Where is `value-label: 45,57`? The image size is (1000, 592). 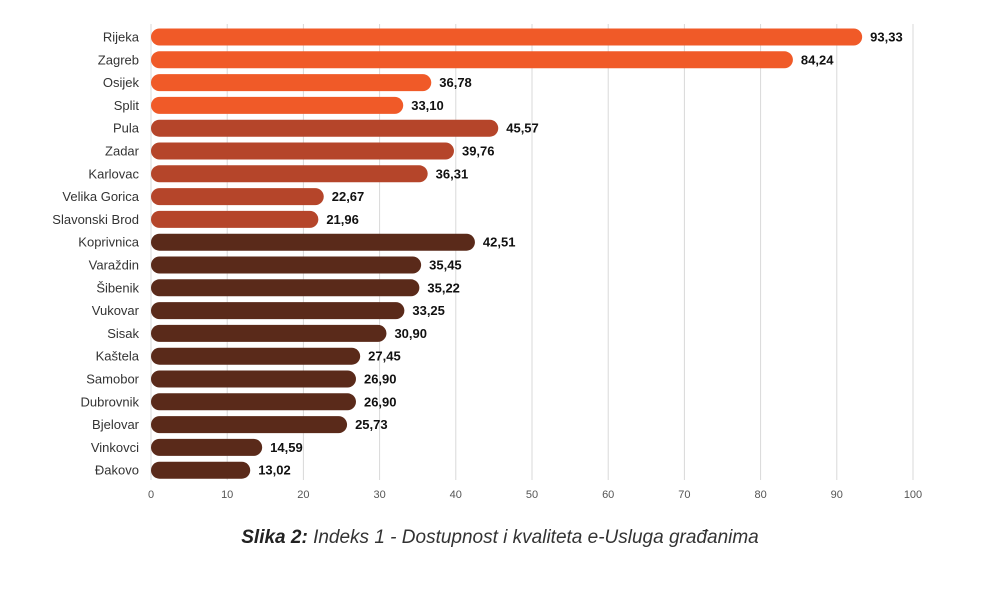
value-label: 45,57 is located at coordinates (522, 128).